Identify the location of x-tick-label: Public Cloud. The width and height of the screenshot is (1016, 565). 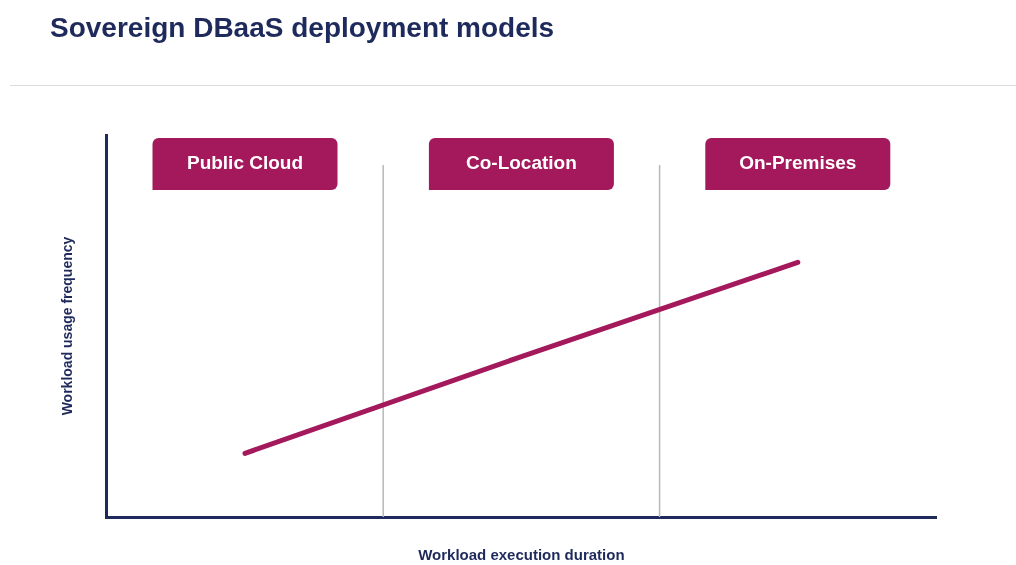
(245, 163).